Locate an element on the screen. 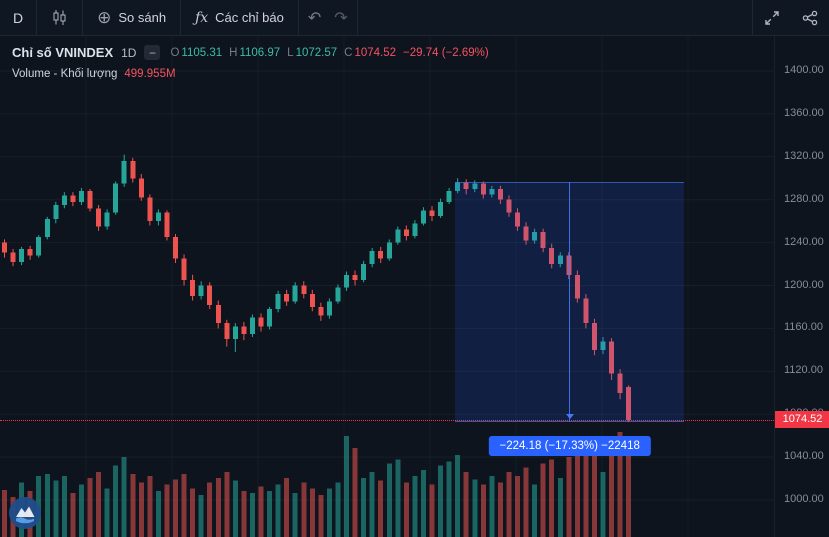 This screenshot has height=537, width=829. last-price-badge: 1074.52 is located at coordinates (802, 420).